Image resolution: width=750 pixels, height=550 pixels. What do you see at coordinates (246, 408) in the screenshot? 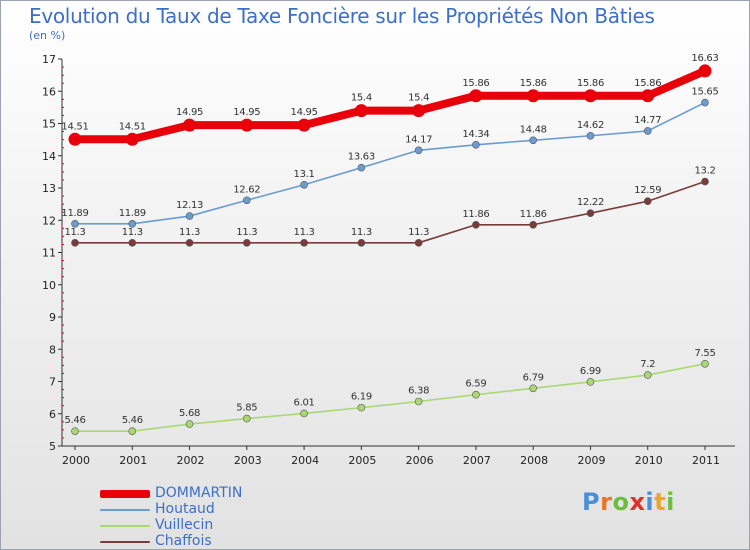
I see `data-label: 5.85` at bounding box center [246, 408].